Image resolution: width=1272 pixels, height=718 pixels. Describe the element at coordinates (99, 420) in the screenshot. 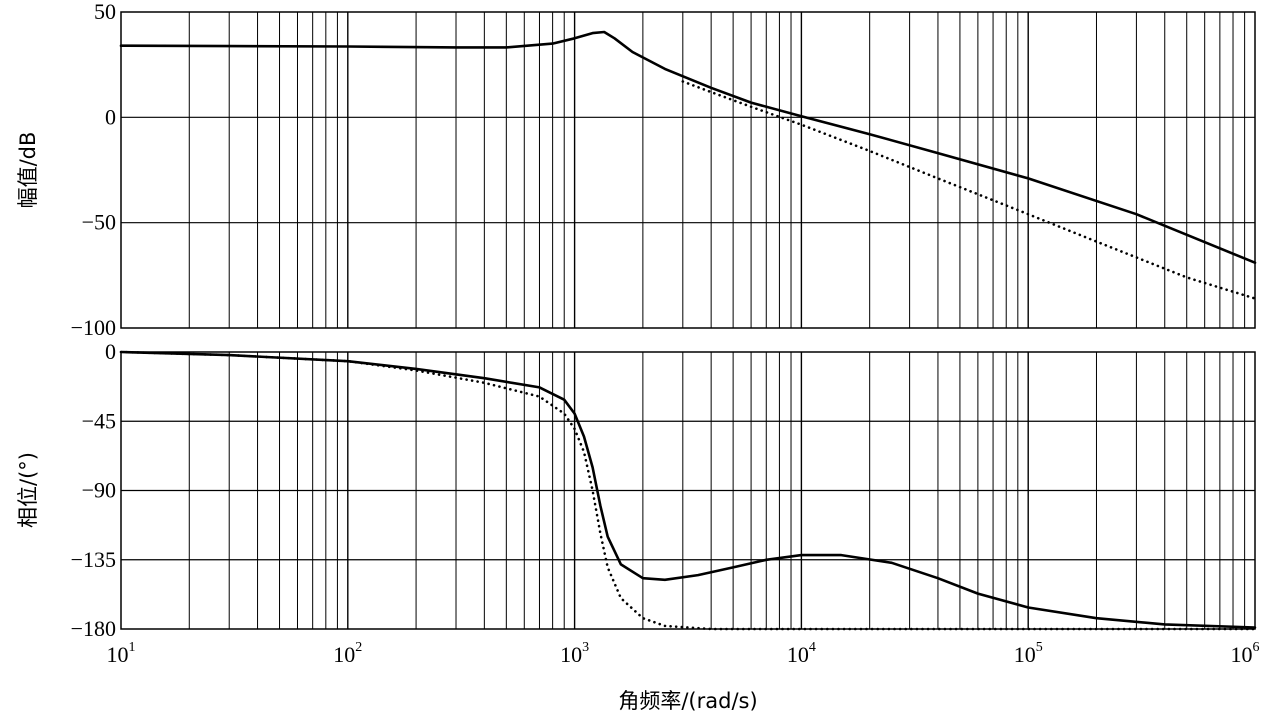

I see `y-tick-label: −45` at that location.